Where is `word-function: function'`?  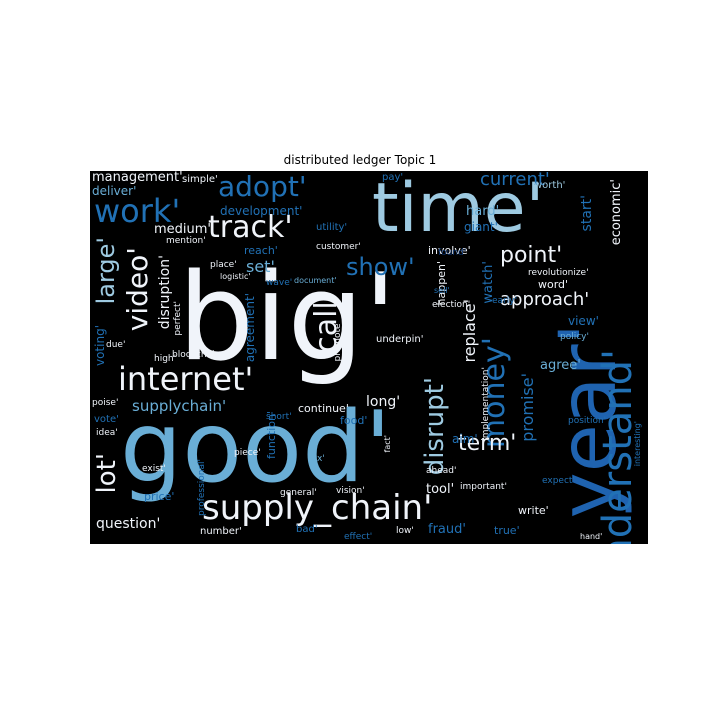 word-function: function' is located at coordinates (271, 435).